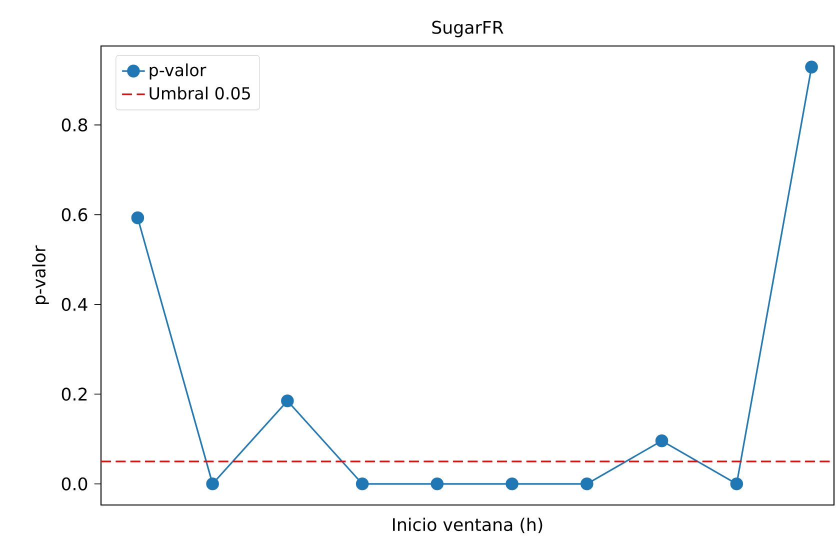 This screenshot has height=548, width=836. What do you see at coordinates (74, 394) in the screenshot?
I see `y-tick-label: 0.2` at bounding box center [74, 394].